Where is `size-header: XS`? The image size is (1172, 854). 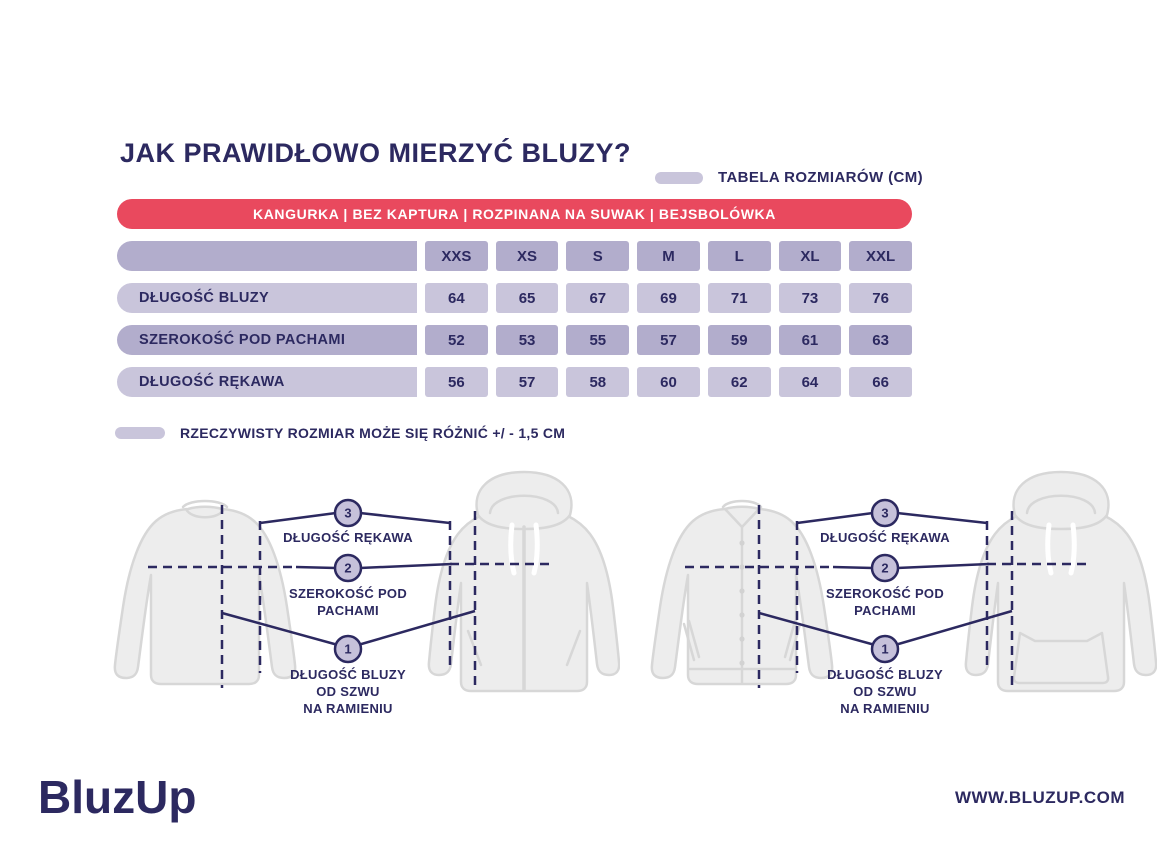
size-header: XS is located at coordinates (527, 256).